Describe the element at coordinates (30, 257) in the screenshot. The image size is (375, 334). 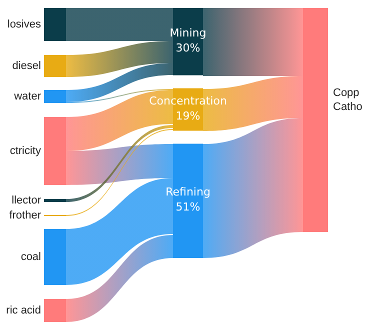
I see `text: coal` at that location.